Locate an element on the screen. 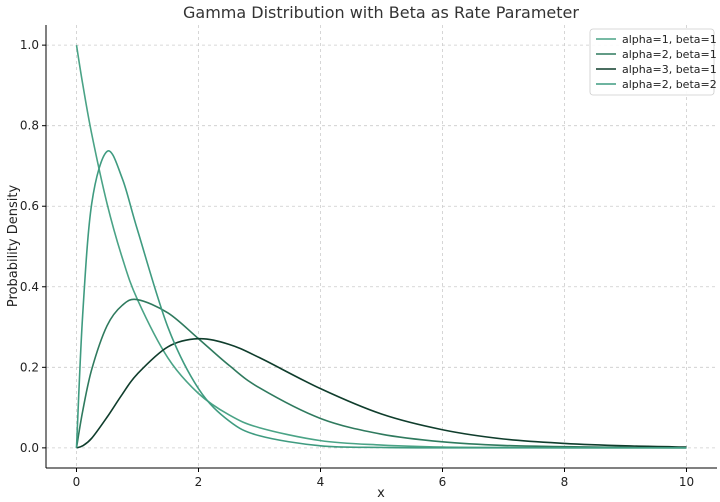  y-tick-label: 0.2 is located at coordinates (29, 367).